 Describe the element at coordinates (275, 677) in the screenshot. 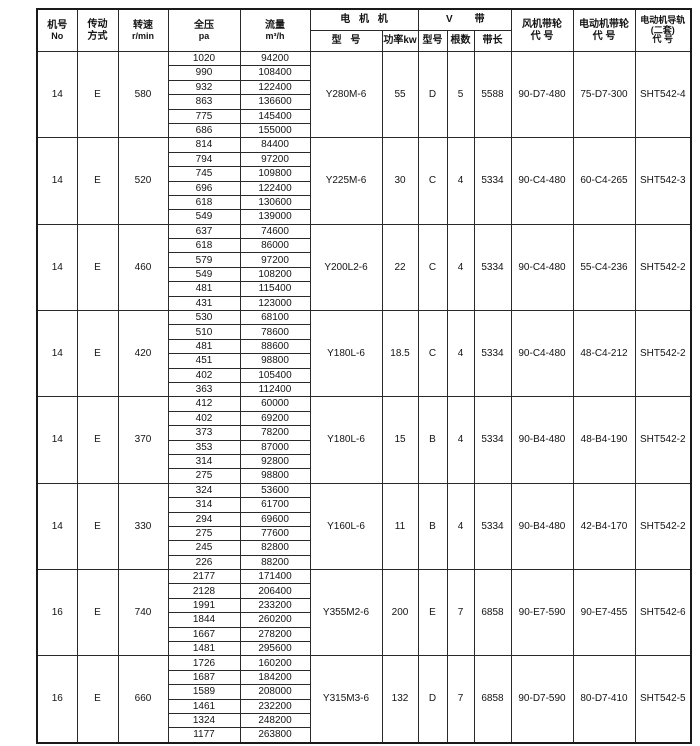

I see `flow-cell: 184200` at that location.